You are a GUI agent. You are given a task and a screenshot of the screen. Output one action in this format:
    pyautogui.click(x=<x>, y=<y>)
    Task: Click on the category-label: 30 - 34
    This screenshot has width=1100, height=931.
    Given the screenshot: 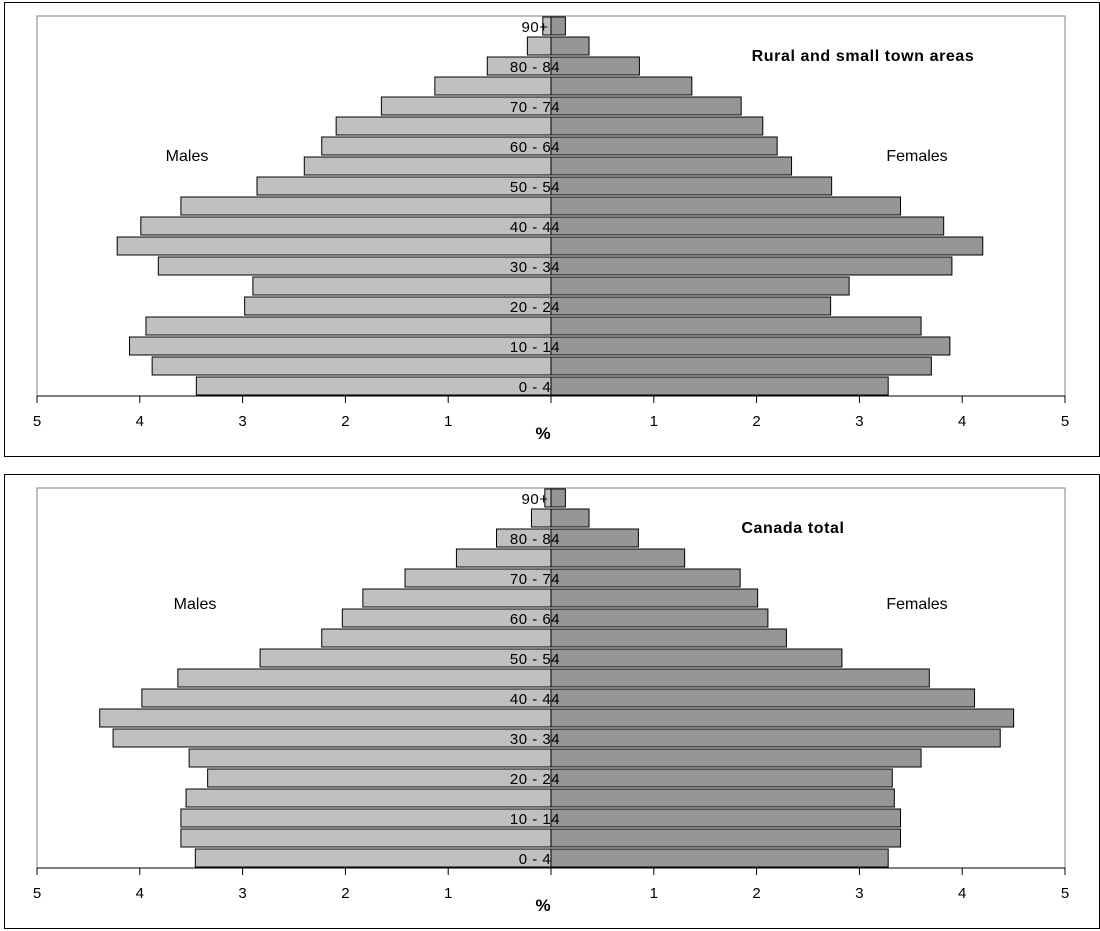 What is the action you would take?
    pyautogui.click(x=535, y=267)
    